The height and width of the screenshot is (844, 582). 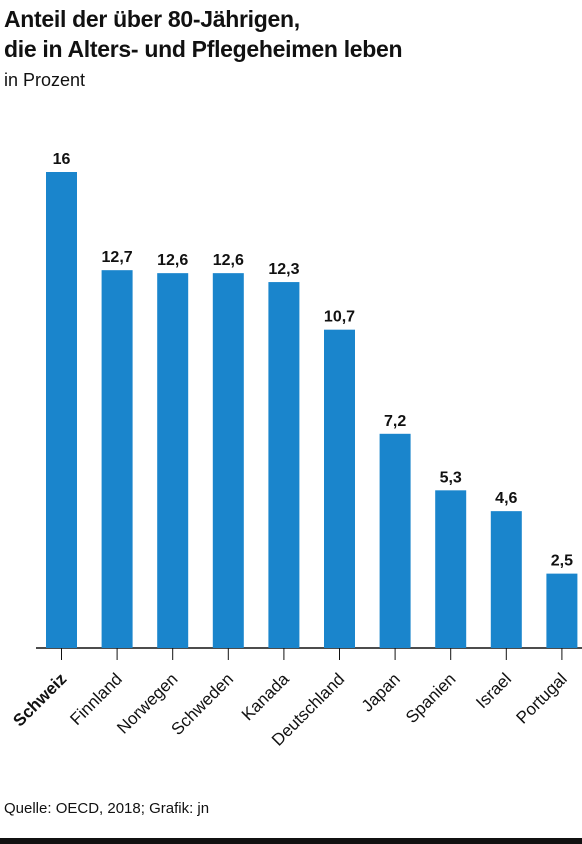 I want to click on chart-title-line-1: Anteil der über 80-Jährigen,, so click(x=152, y=19).